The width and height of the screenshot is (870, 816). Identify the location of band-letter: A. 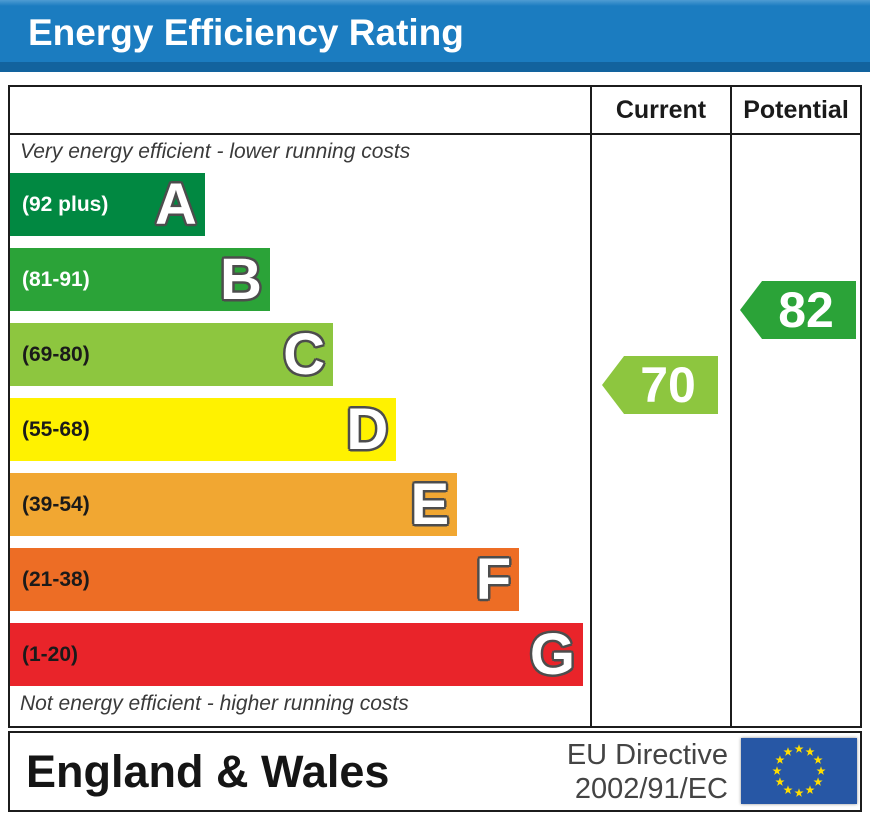
(175, 204).